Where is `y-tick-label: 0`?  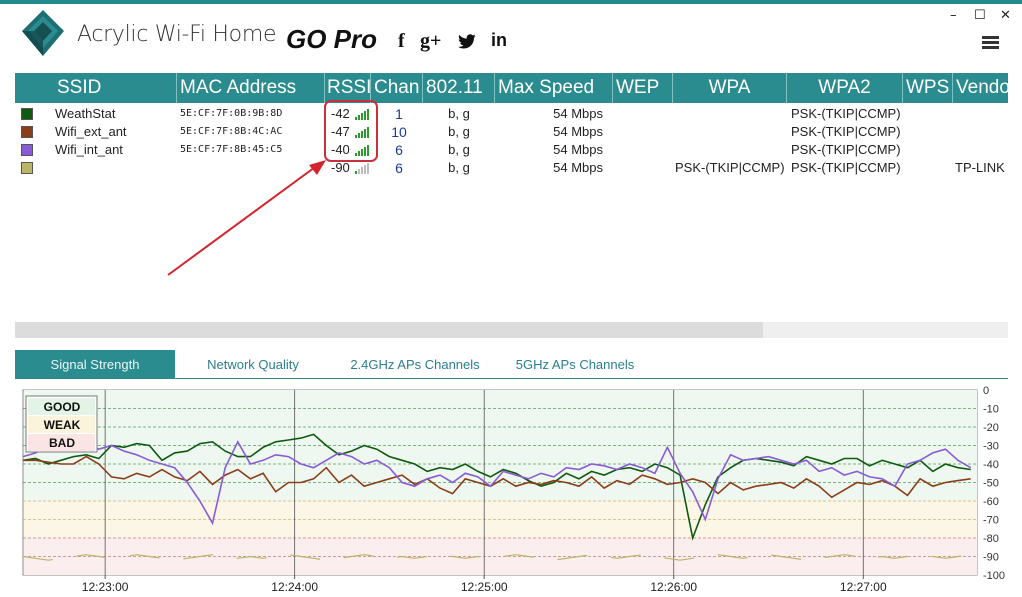 y-tick-label: 0 is located at coordinates (986, 391).